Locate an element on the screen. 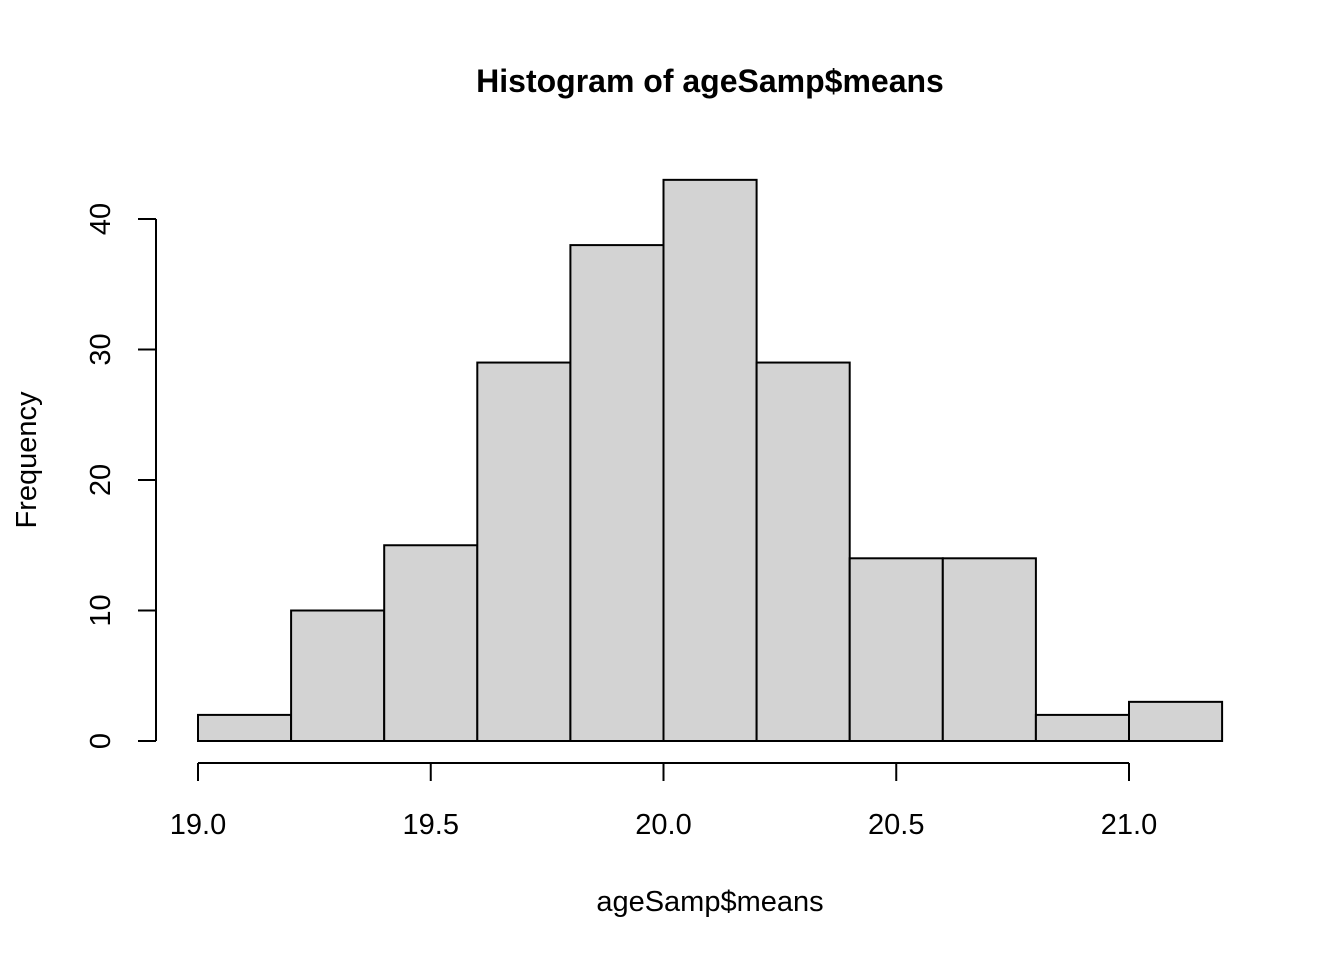 Image resolution: width=1344 pixels, height=960 pixels. y-tick-label: 20 is located at coordinates (101, 480).